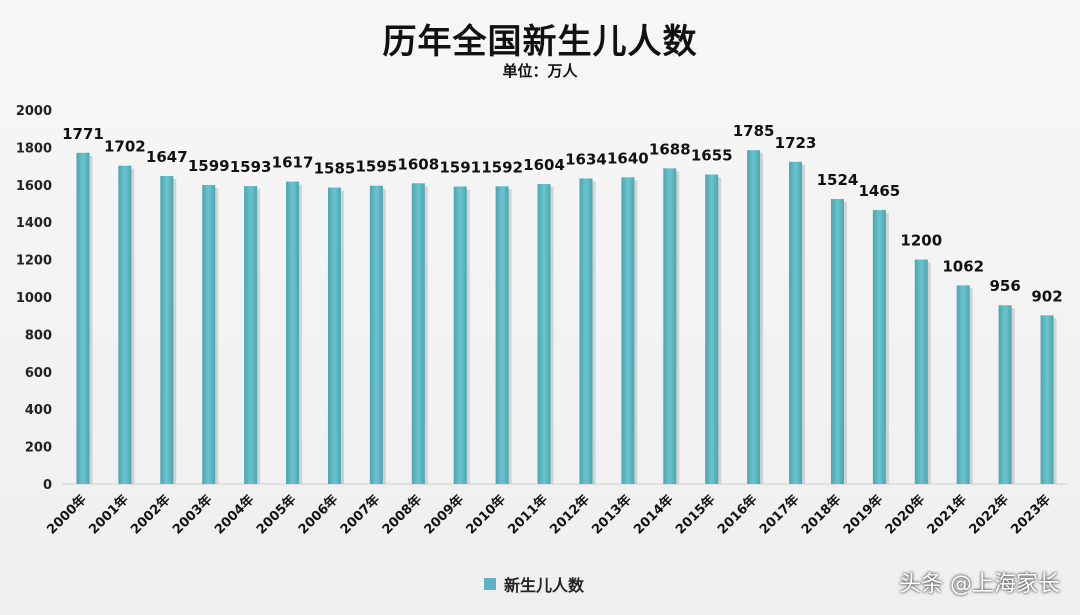 This screenshot has width=1080, height=615. Describe the element at coordinates (1031, 515) in the screenshot. I see `x-tick-label: 2023年` at that location.